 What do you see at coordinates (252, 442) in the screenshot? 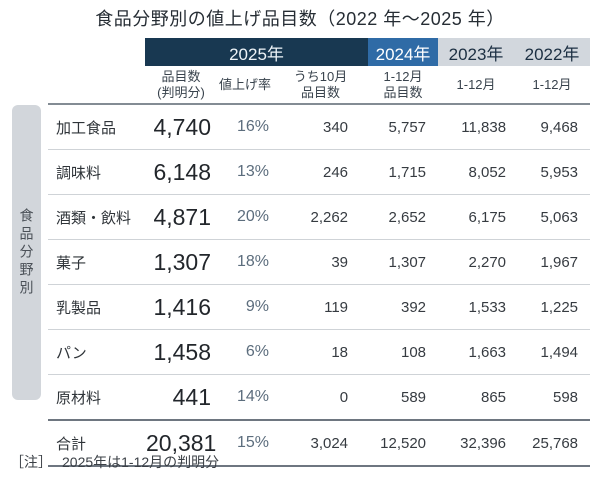
I see `cell-rate-2025: 15%` at bounding box center [252, 442].